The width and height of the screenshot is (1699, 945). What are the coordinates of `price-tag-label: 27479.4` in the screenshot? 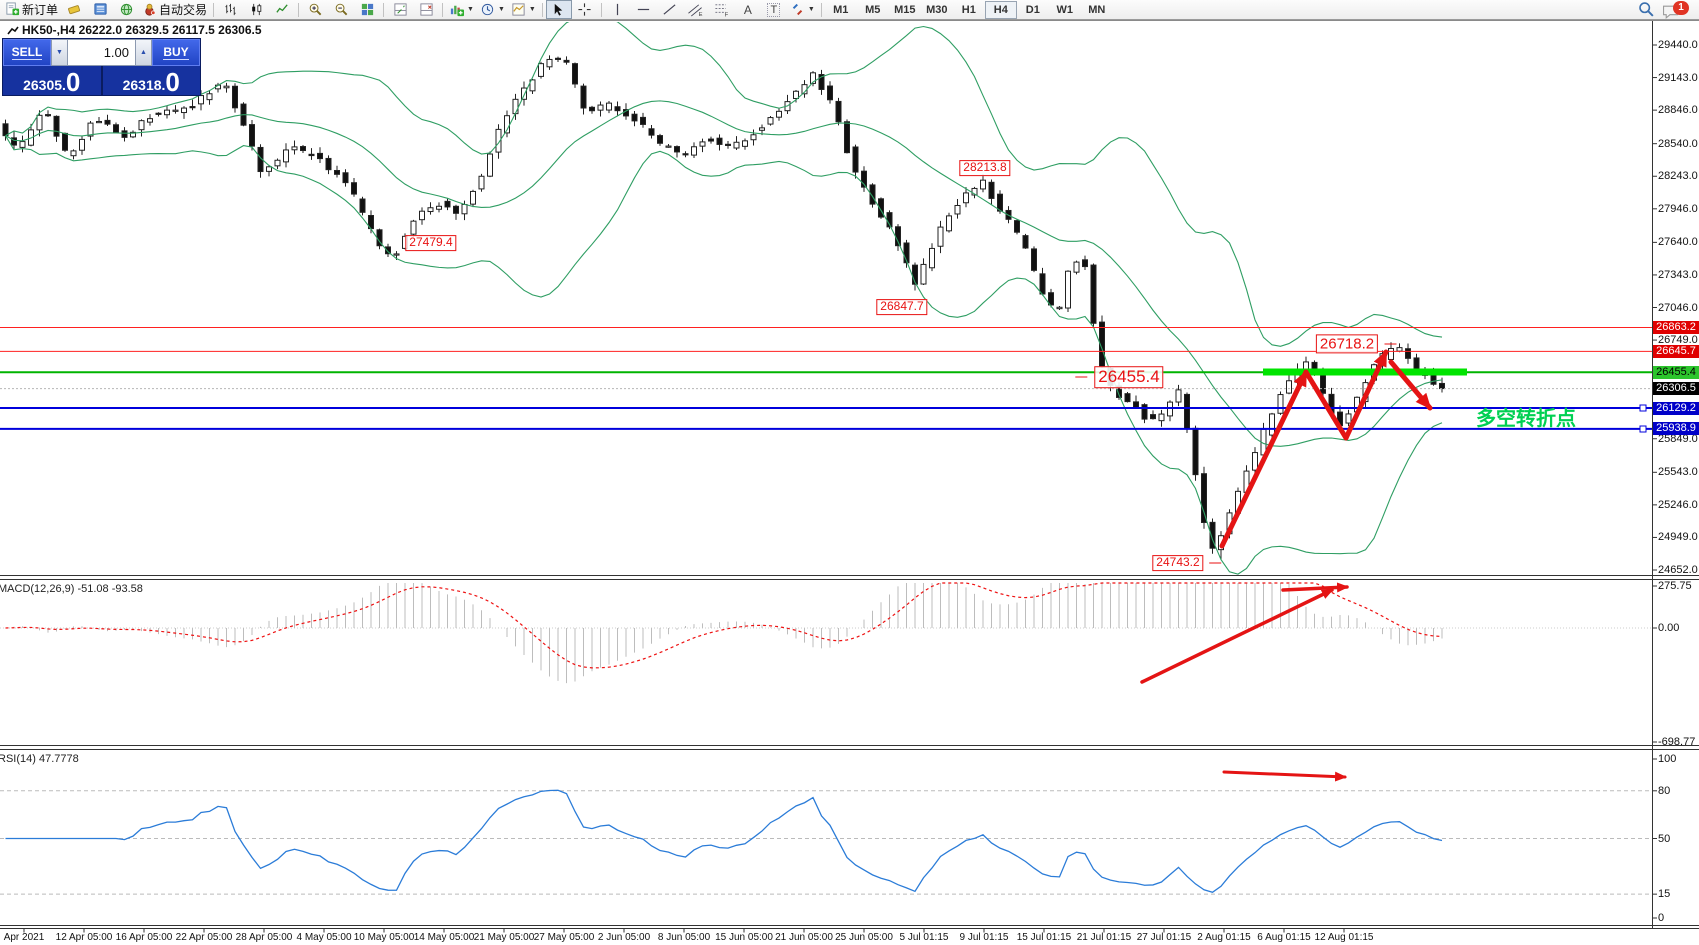 It's located at (431, 243).